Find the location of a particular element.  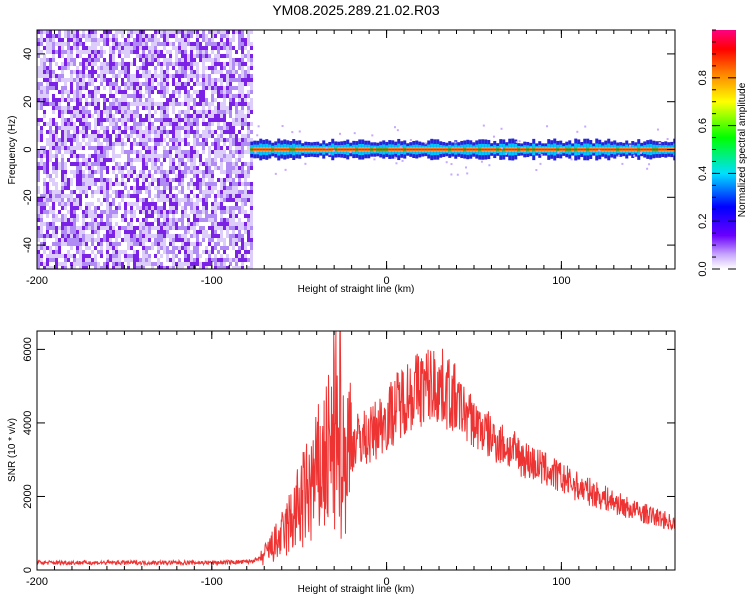

speck is located at coordinates (519, 141).